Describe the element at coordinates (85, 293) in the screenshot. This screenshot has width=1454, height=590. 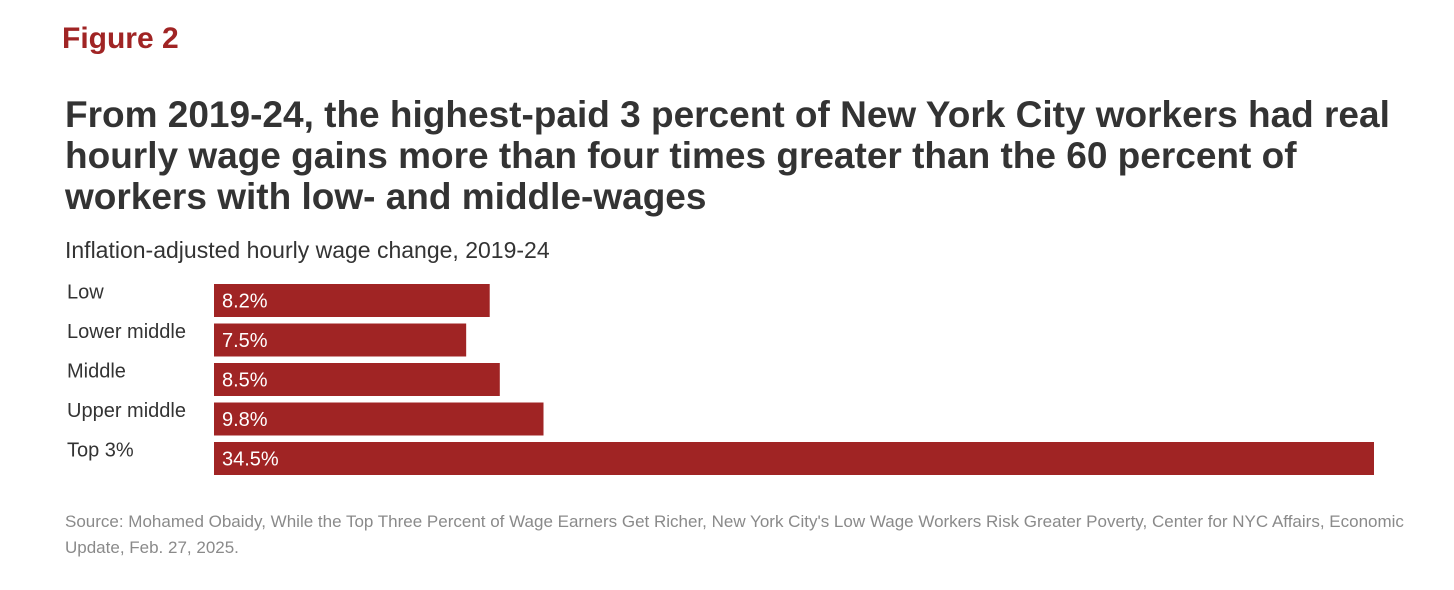
I see `category-label: Low` at that location.